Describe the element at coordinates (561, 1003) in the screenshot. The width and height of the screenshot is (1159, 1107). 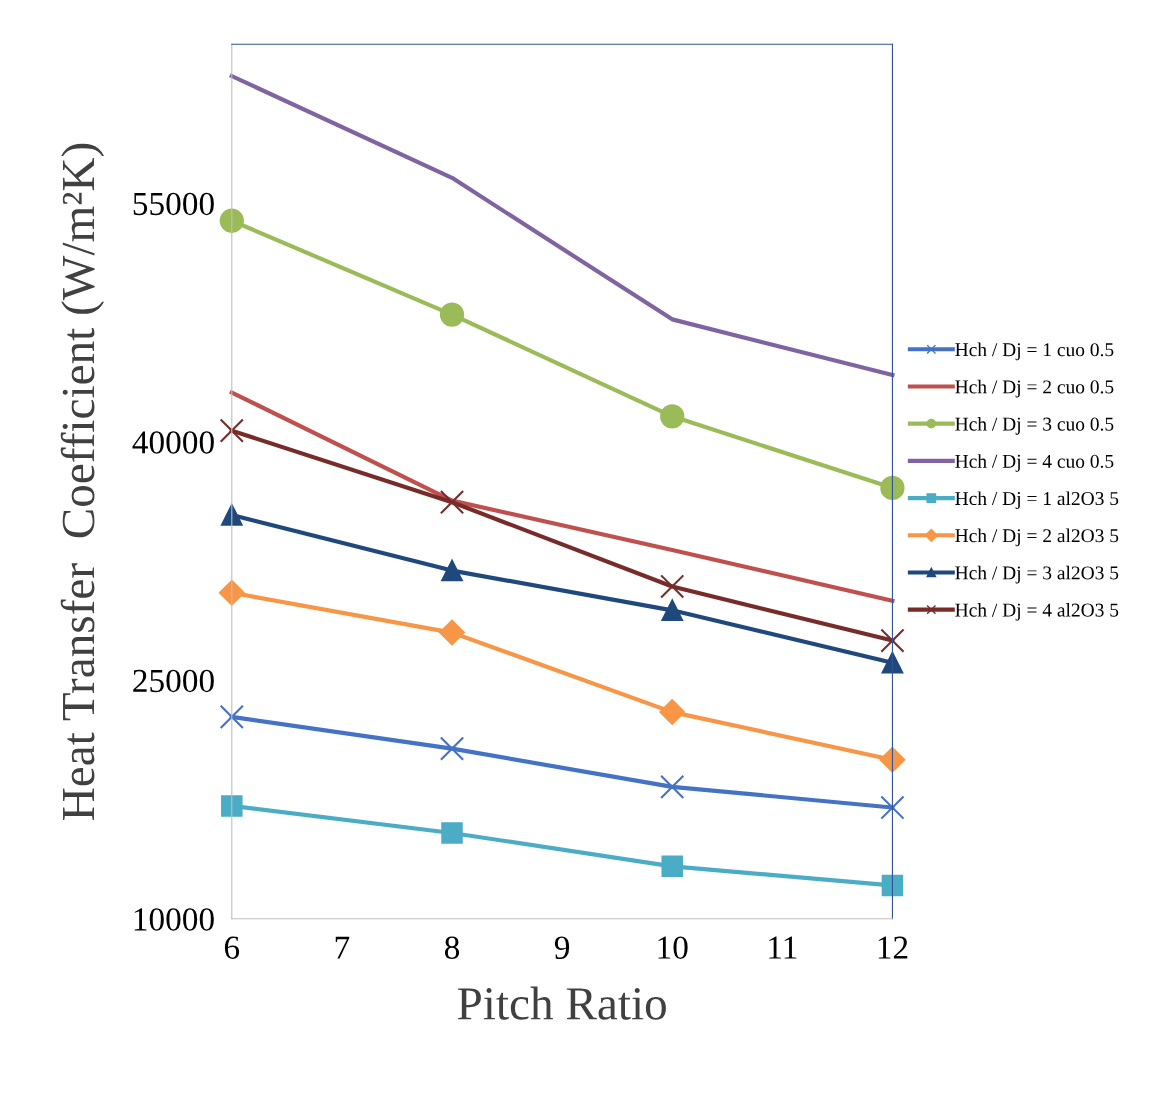
I see `x-axis-title: Pitch Ratio` at that location.